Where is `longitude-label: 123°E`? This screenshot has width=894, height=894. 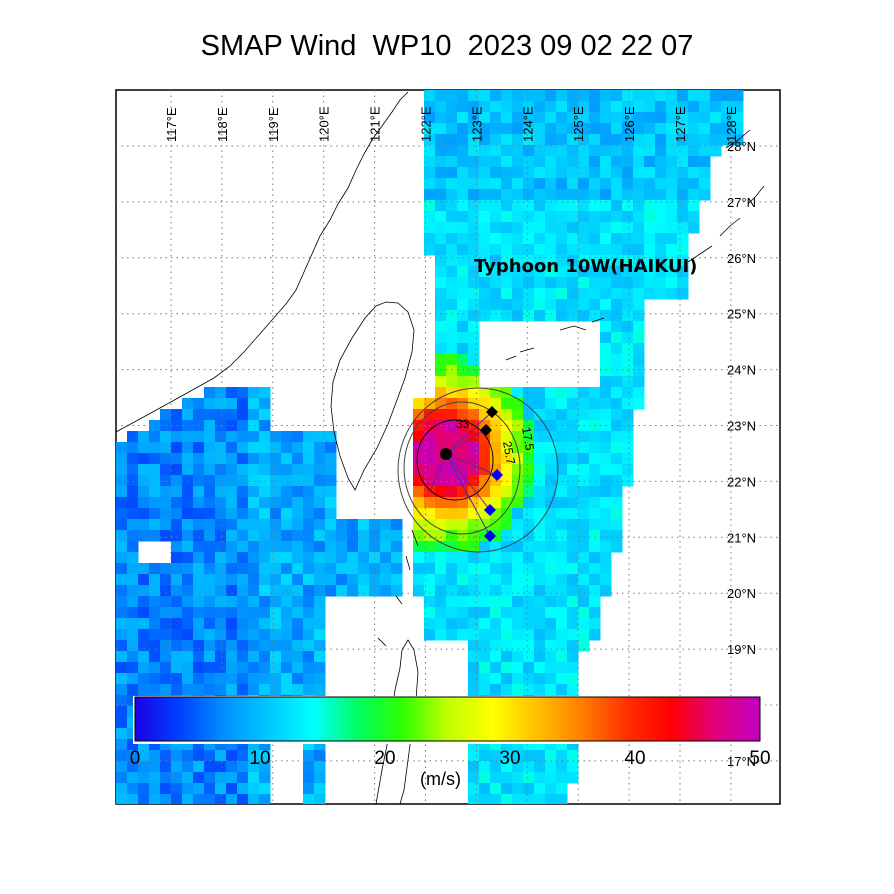
longitude-label: 123°E is located at coordinates (476, 124).